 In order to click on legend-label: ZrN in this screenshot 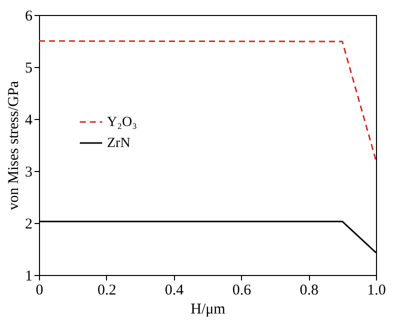, I will do `click(118, 143)`.